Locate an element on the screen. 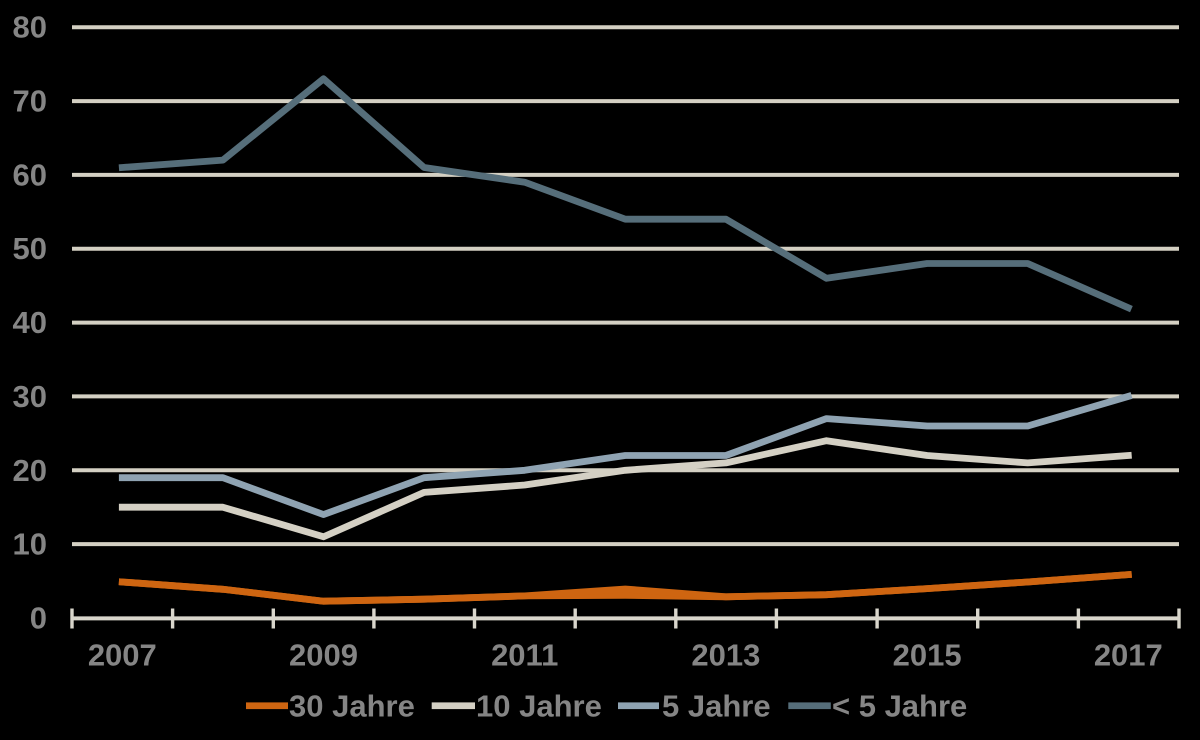 This screenshot has width=1200, height=740. svg-text: 2011 is located at coordinates (524, 655).